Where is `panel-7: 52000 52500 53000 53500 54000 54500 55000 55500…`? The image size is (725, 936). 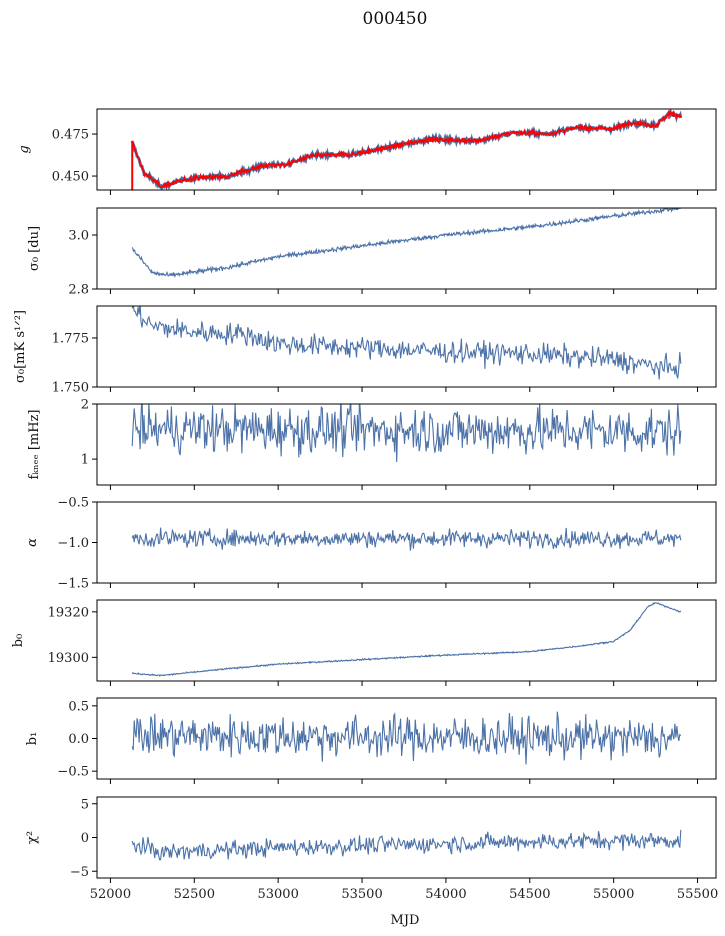 panel-7: 52000 52500 53000 53500 54000 54500 55000 55500… is located at coordinates (371, 849).